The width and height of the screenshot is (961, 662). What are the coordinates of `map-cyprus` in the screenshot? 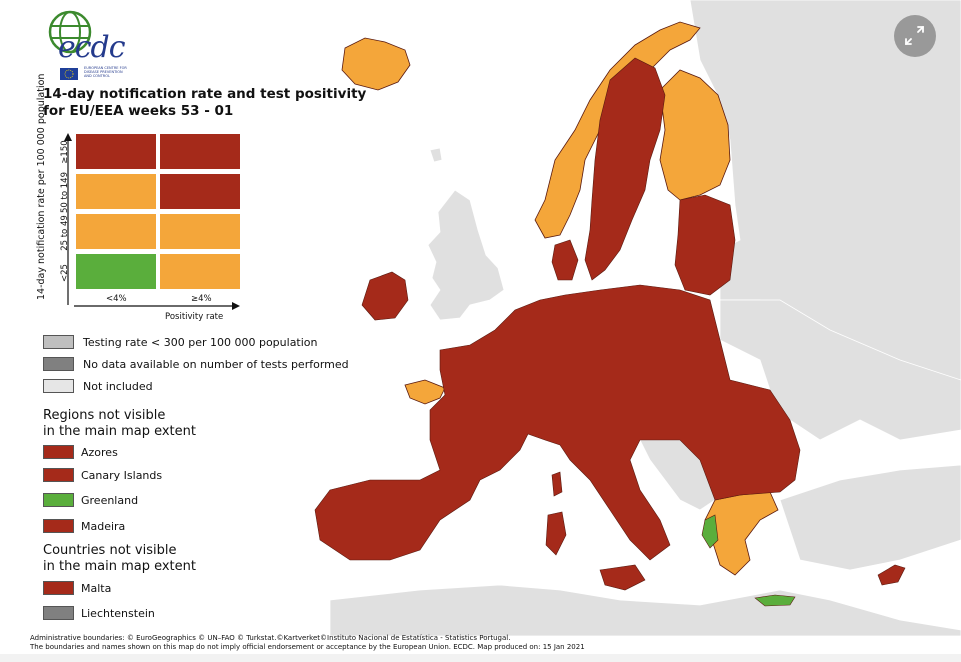 It's located at (891, 575).